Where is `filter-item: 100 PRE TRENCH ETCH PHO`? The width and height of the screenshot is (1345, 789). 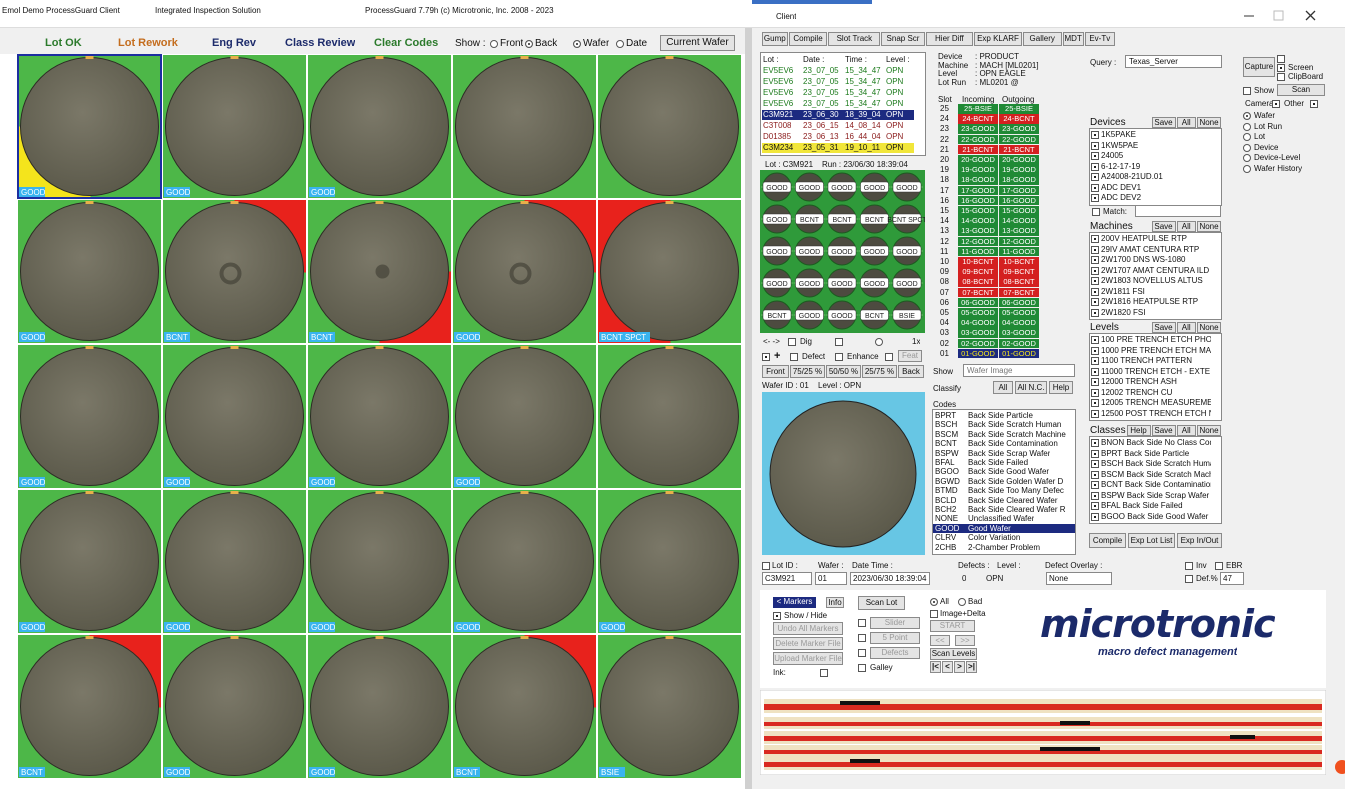 filter-item: 100 PRE TRENCH ETCH PHO is located at coordinates (1156, 339).